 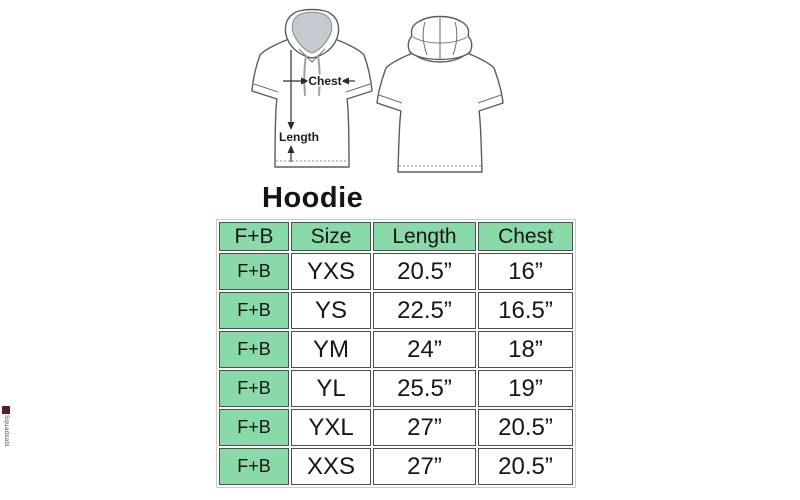 I want to click on chest-cell: 19”, so click(x=525, y=388).